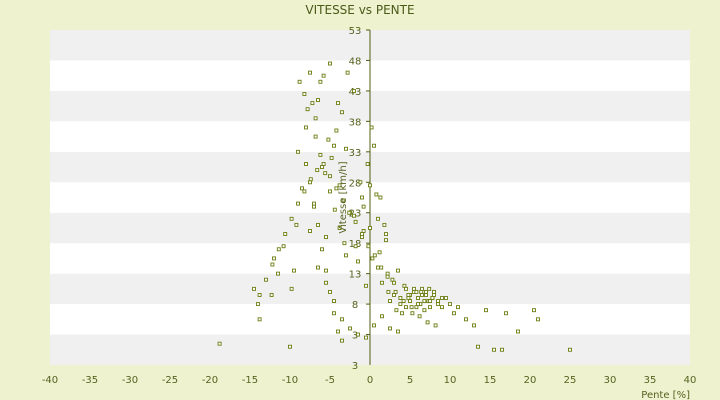 The height and width of the screenshot is (400, 720). What do you see at coordinates (250, 380) in the screenshot?
I see `x-tick-label: -15` at bounding box center [250, 380].